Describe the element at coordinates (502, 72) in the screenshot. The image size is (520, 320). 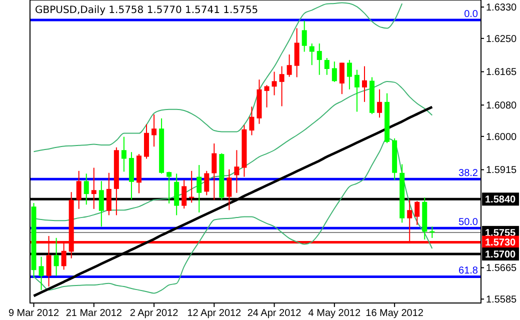
I see `y-tick-label: 1.6165` at that location.